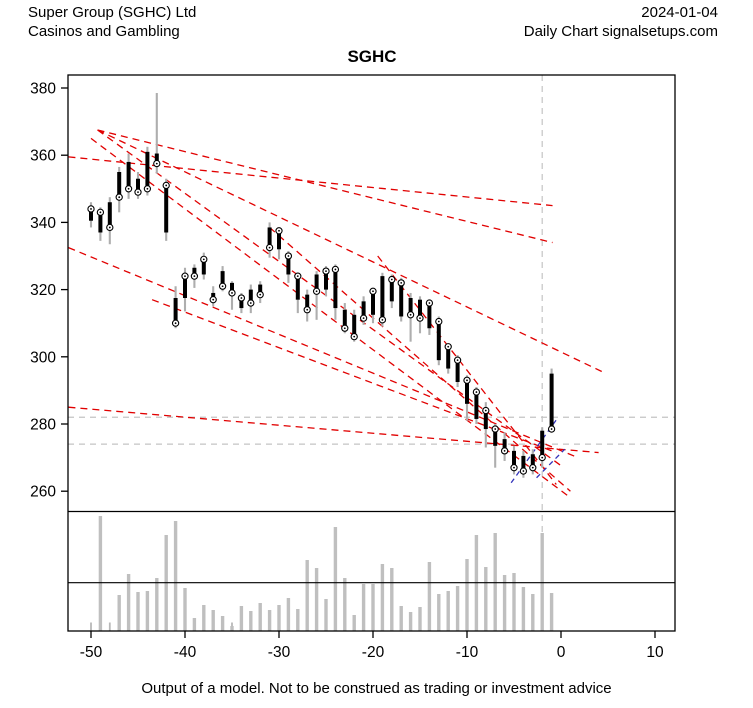 The width and height of the screenshot is (753, 708). What do you see at coordinates (43, 290) in the screenshot?
I see `y-axis-label: 320` at bounding box center [43, 290].